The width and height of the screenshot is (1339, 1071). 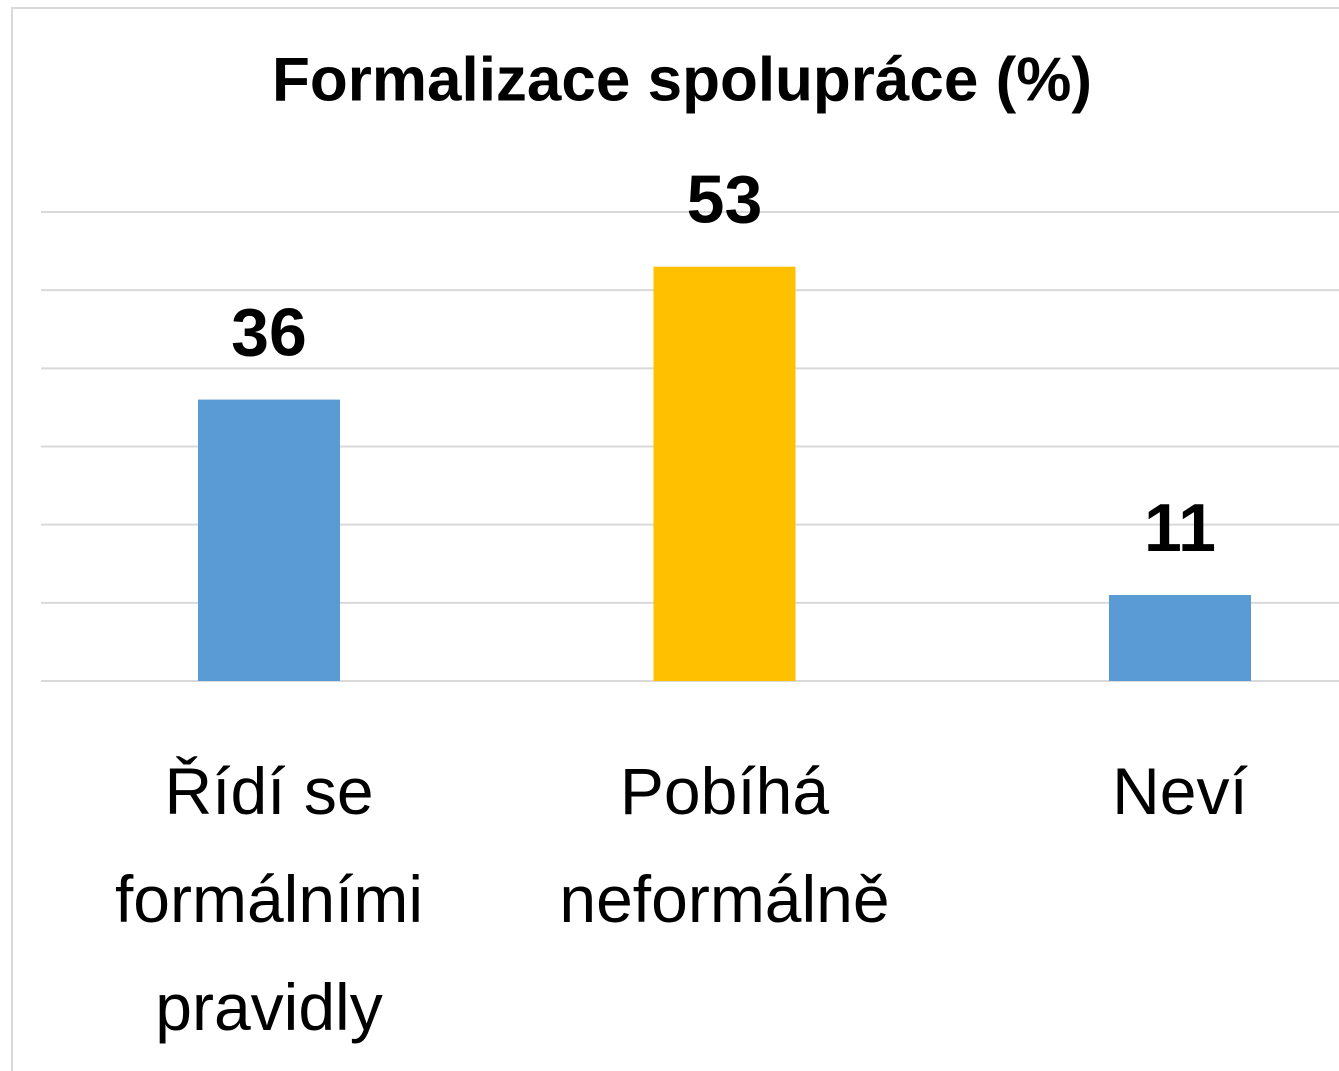 What do you see at coordinates (1180, 528) in the screenshot?
I see `value-label: 11` at bounding box center [1180, 528].